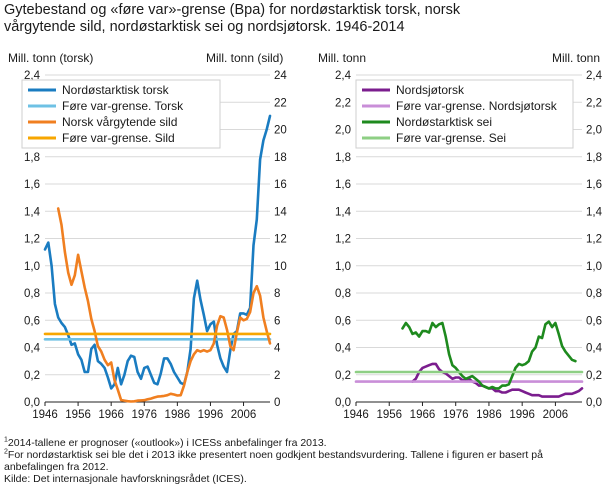  I want to click on y-tick-label: 2,0, so click(343, 131).